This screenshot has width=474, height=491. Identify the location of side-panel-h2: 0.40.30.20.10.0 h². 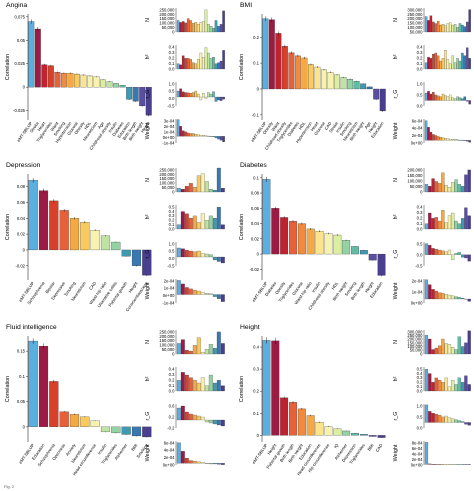
(185, 57).